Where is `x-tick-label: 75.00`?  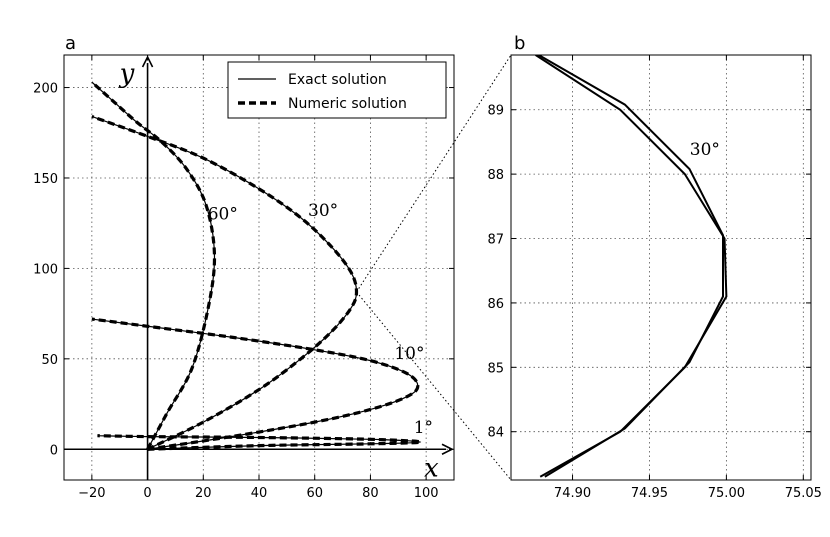 x-tick-label: 75.00 is located at coordinates (726, 493).